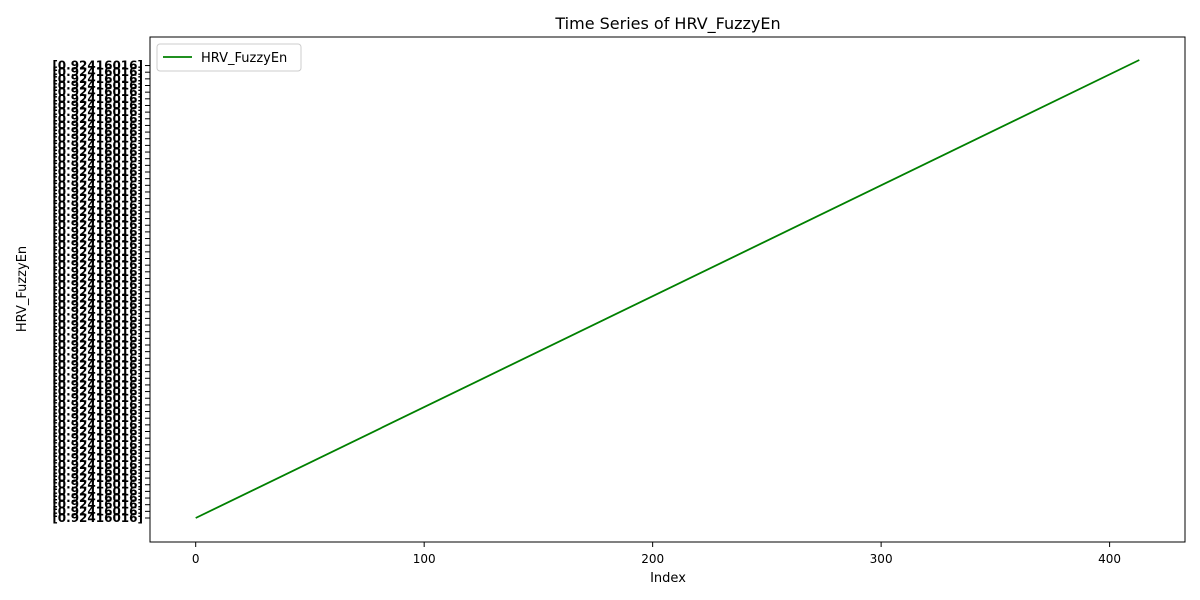 Image resolution: width=1200 pixels, height=600 pixels. I want to click on y-axis-label: HRV_FuzzyEn, so click(22, 289).